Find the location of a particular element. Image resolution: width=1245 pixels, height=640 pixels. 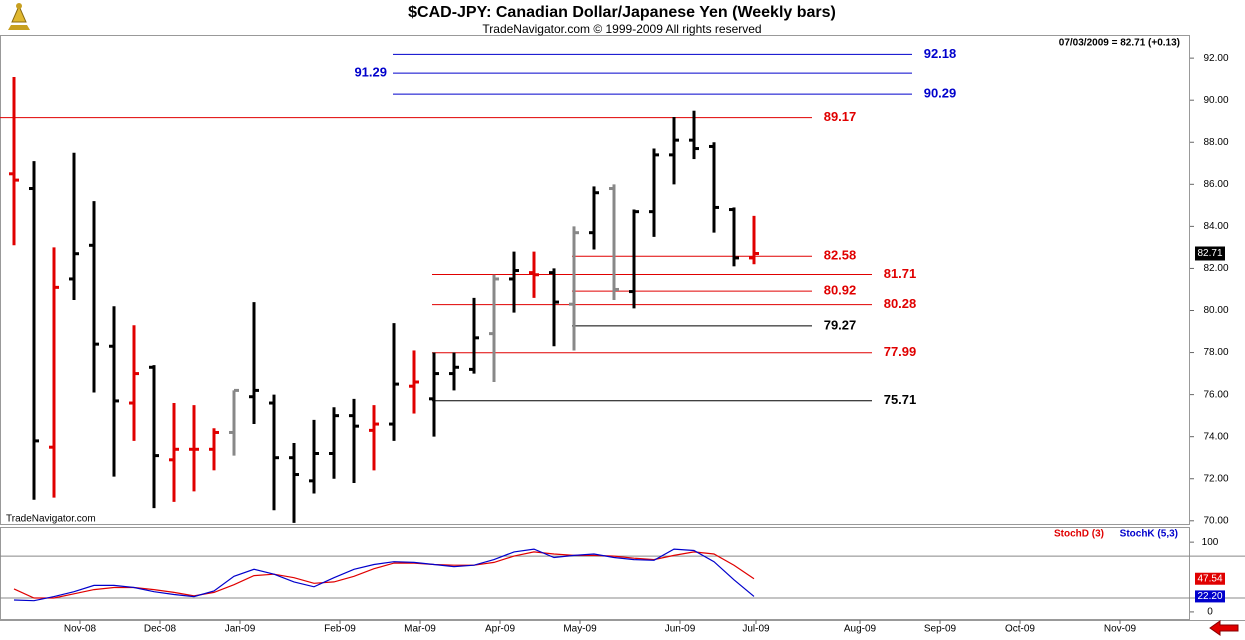

stoch-frame is located at coordinates (595, 573).